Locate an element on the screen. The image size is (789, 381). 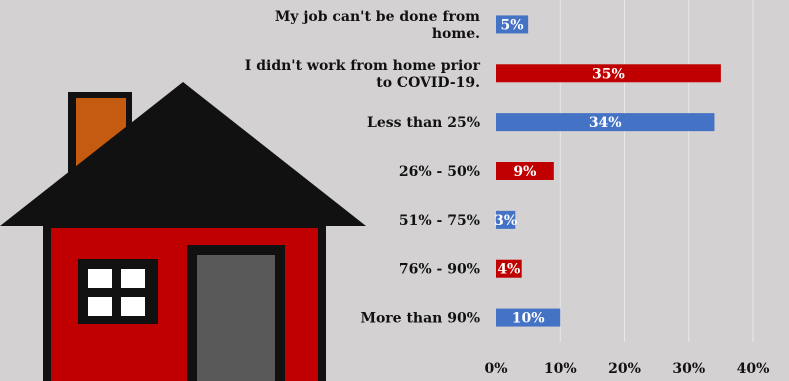
bar-value-label: 3% is located at coordinates (505, 221).